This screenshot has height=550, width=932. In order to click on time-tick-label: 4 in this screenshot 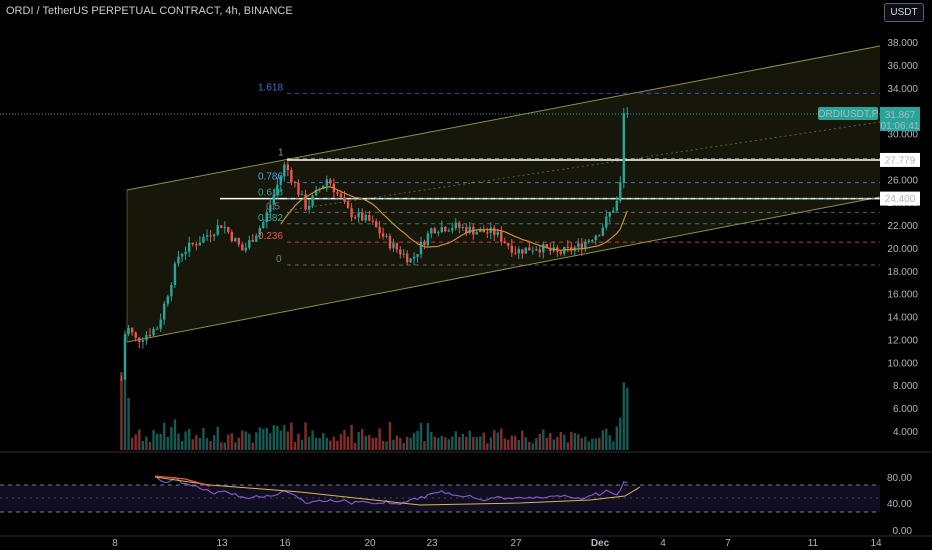, I will do `click(663, 543)`.